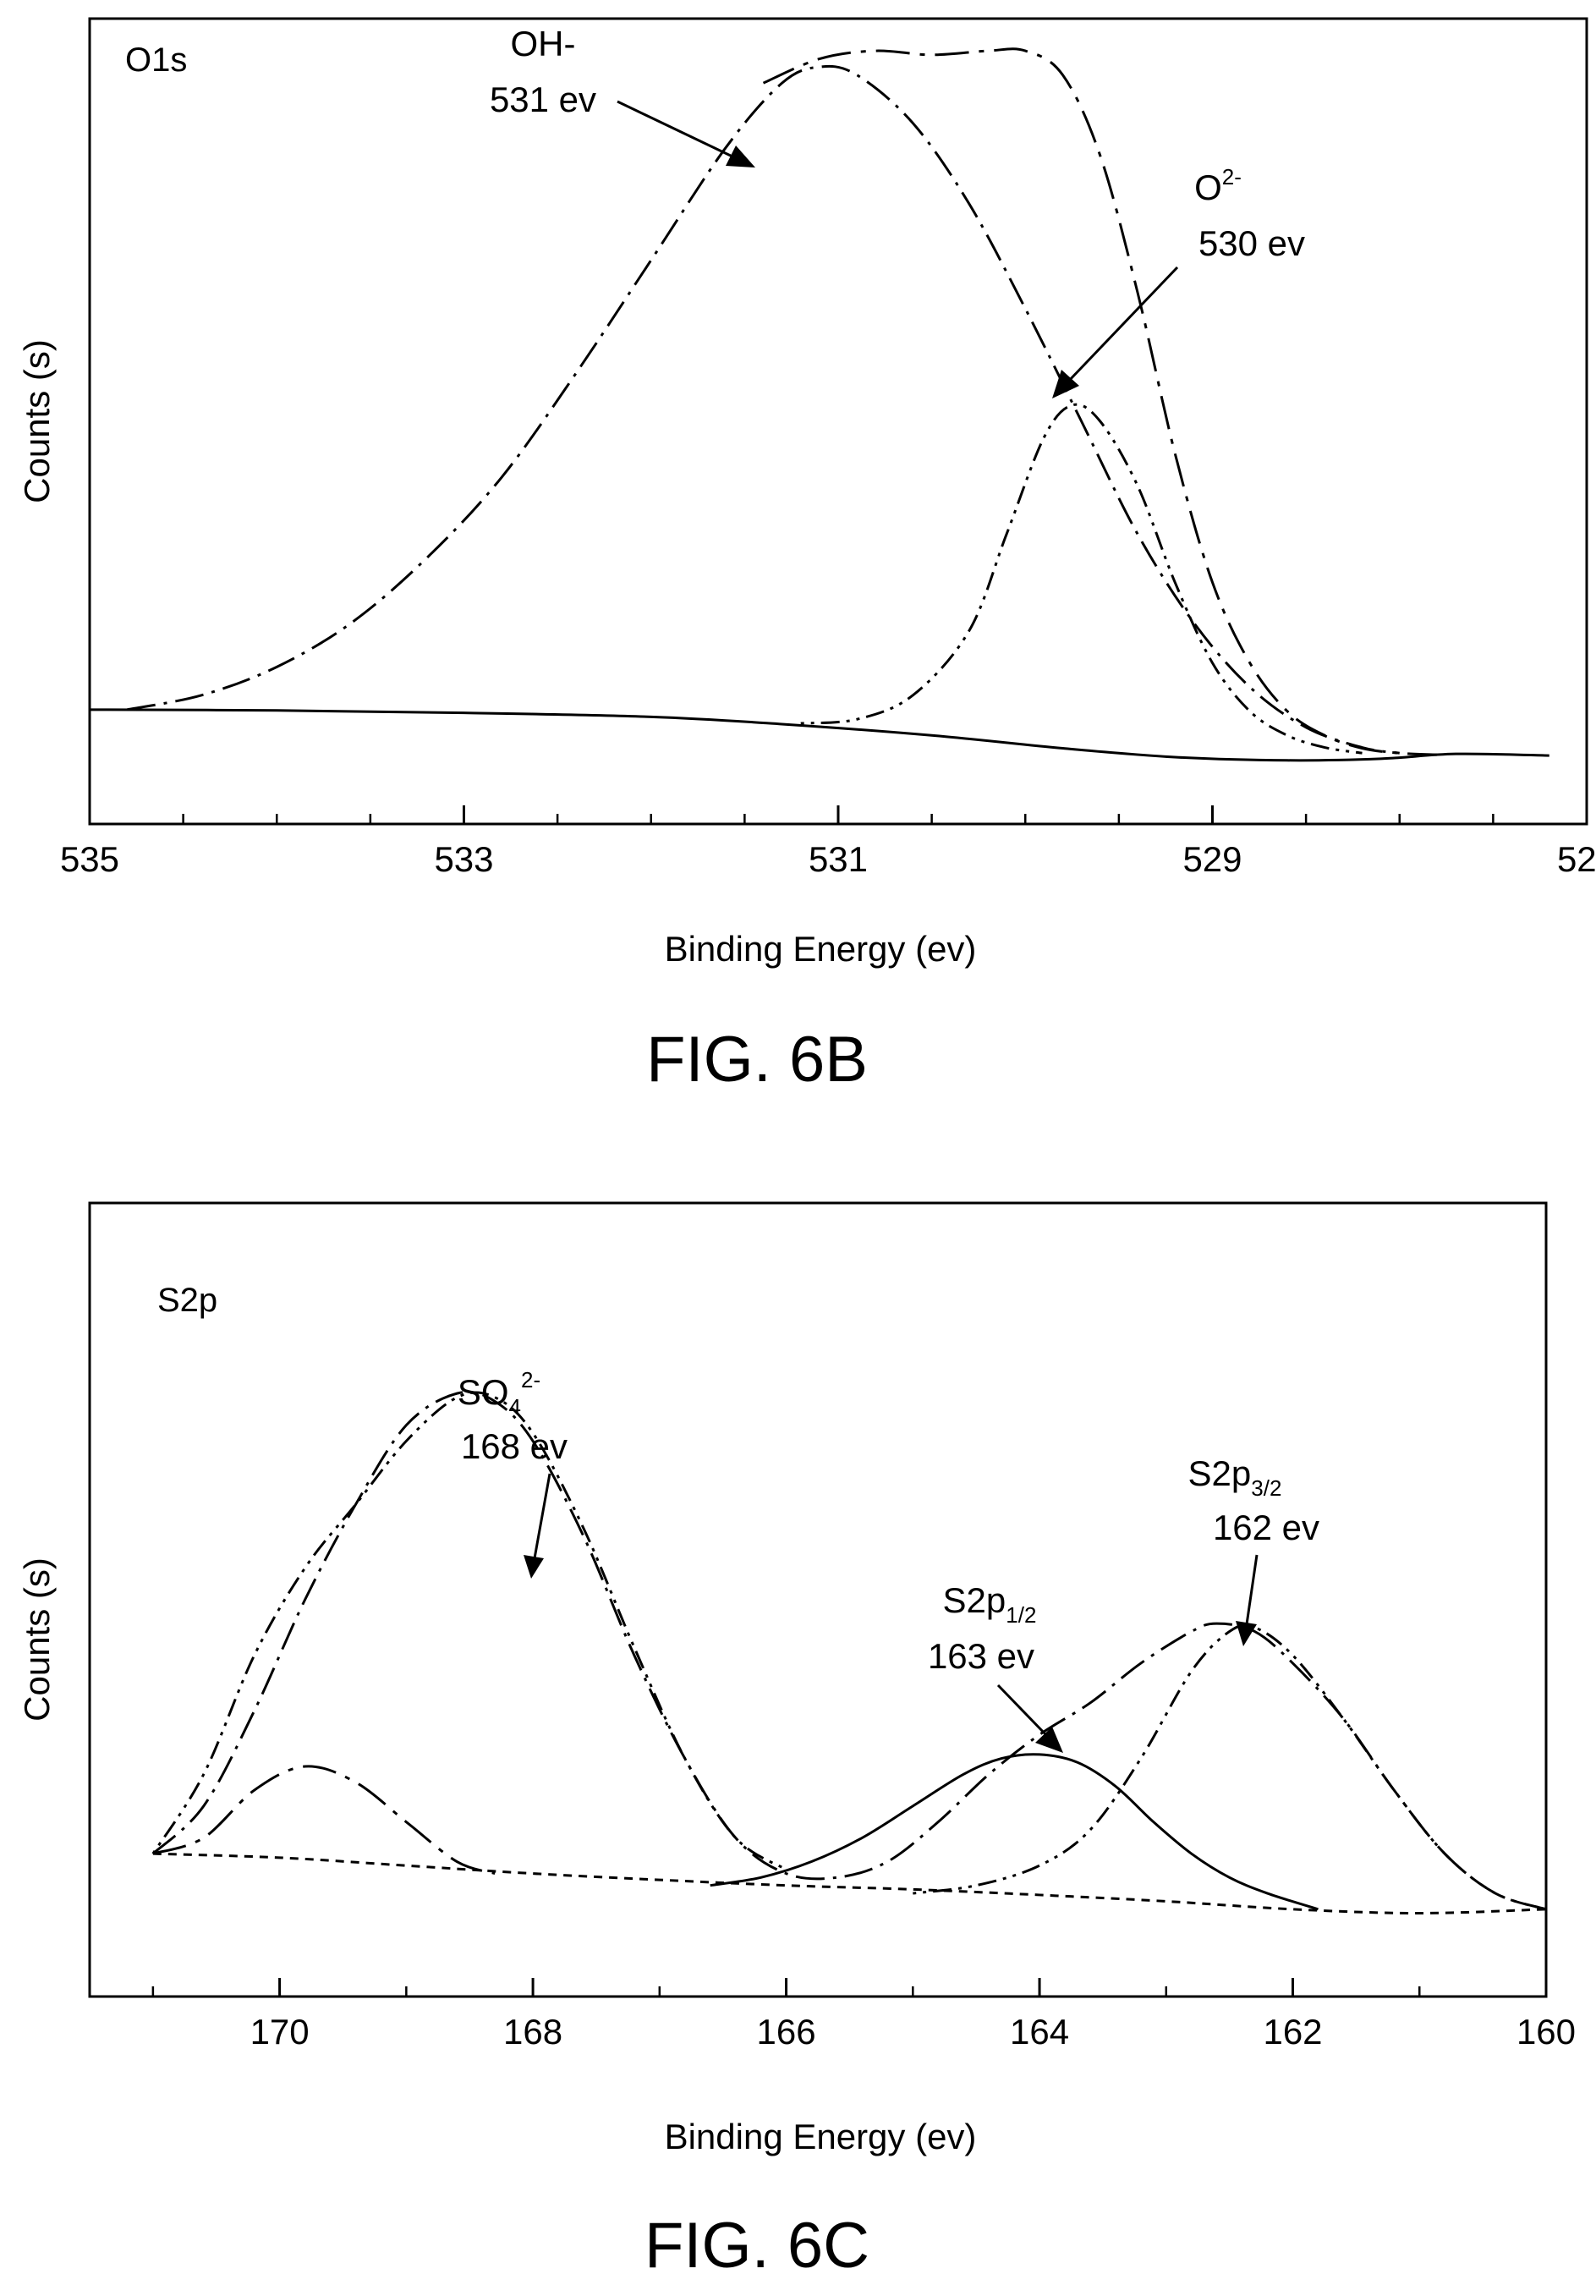 The height and width of the screenshot is (2296, 1596). Describe the element at coordinates (838, 859) in the screenshot. I see `tick-label: 531` at that location.